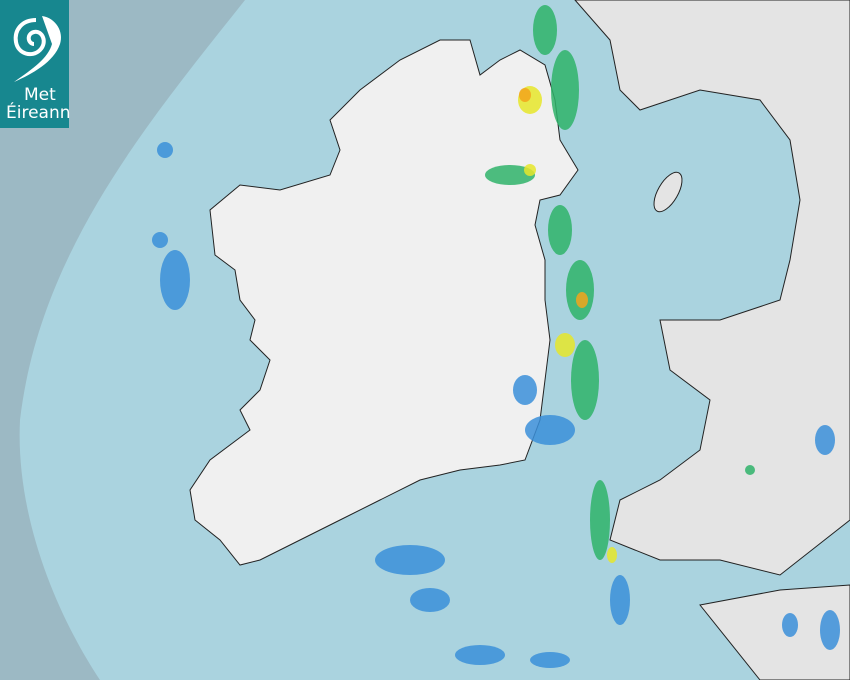 The height and width of the screenshot is (680, 850). What do you see at coordinates (668, 192) in the screenshot?
I see `isle-of-man` at bounding box center [668, 192].